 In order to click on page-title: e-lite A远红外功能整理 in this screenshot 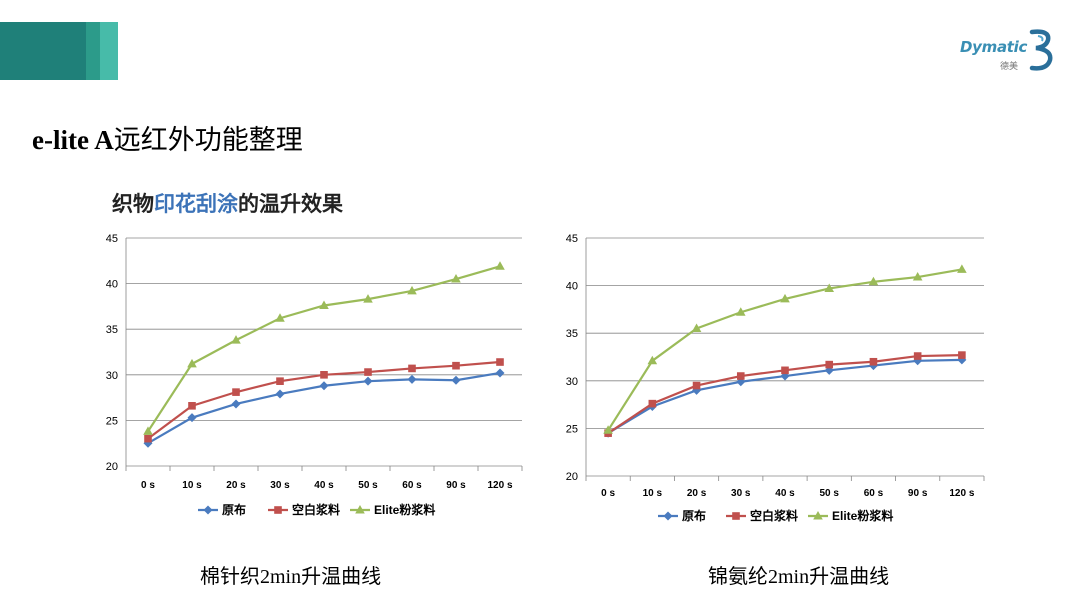, I will do `click(167, 137)`.